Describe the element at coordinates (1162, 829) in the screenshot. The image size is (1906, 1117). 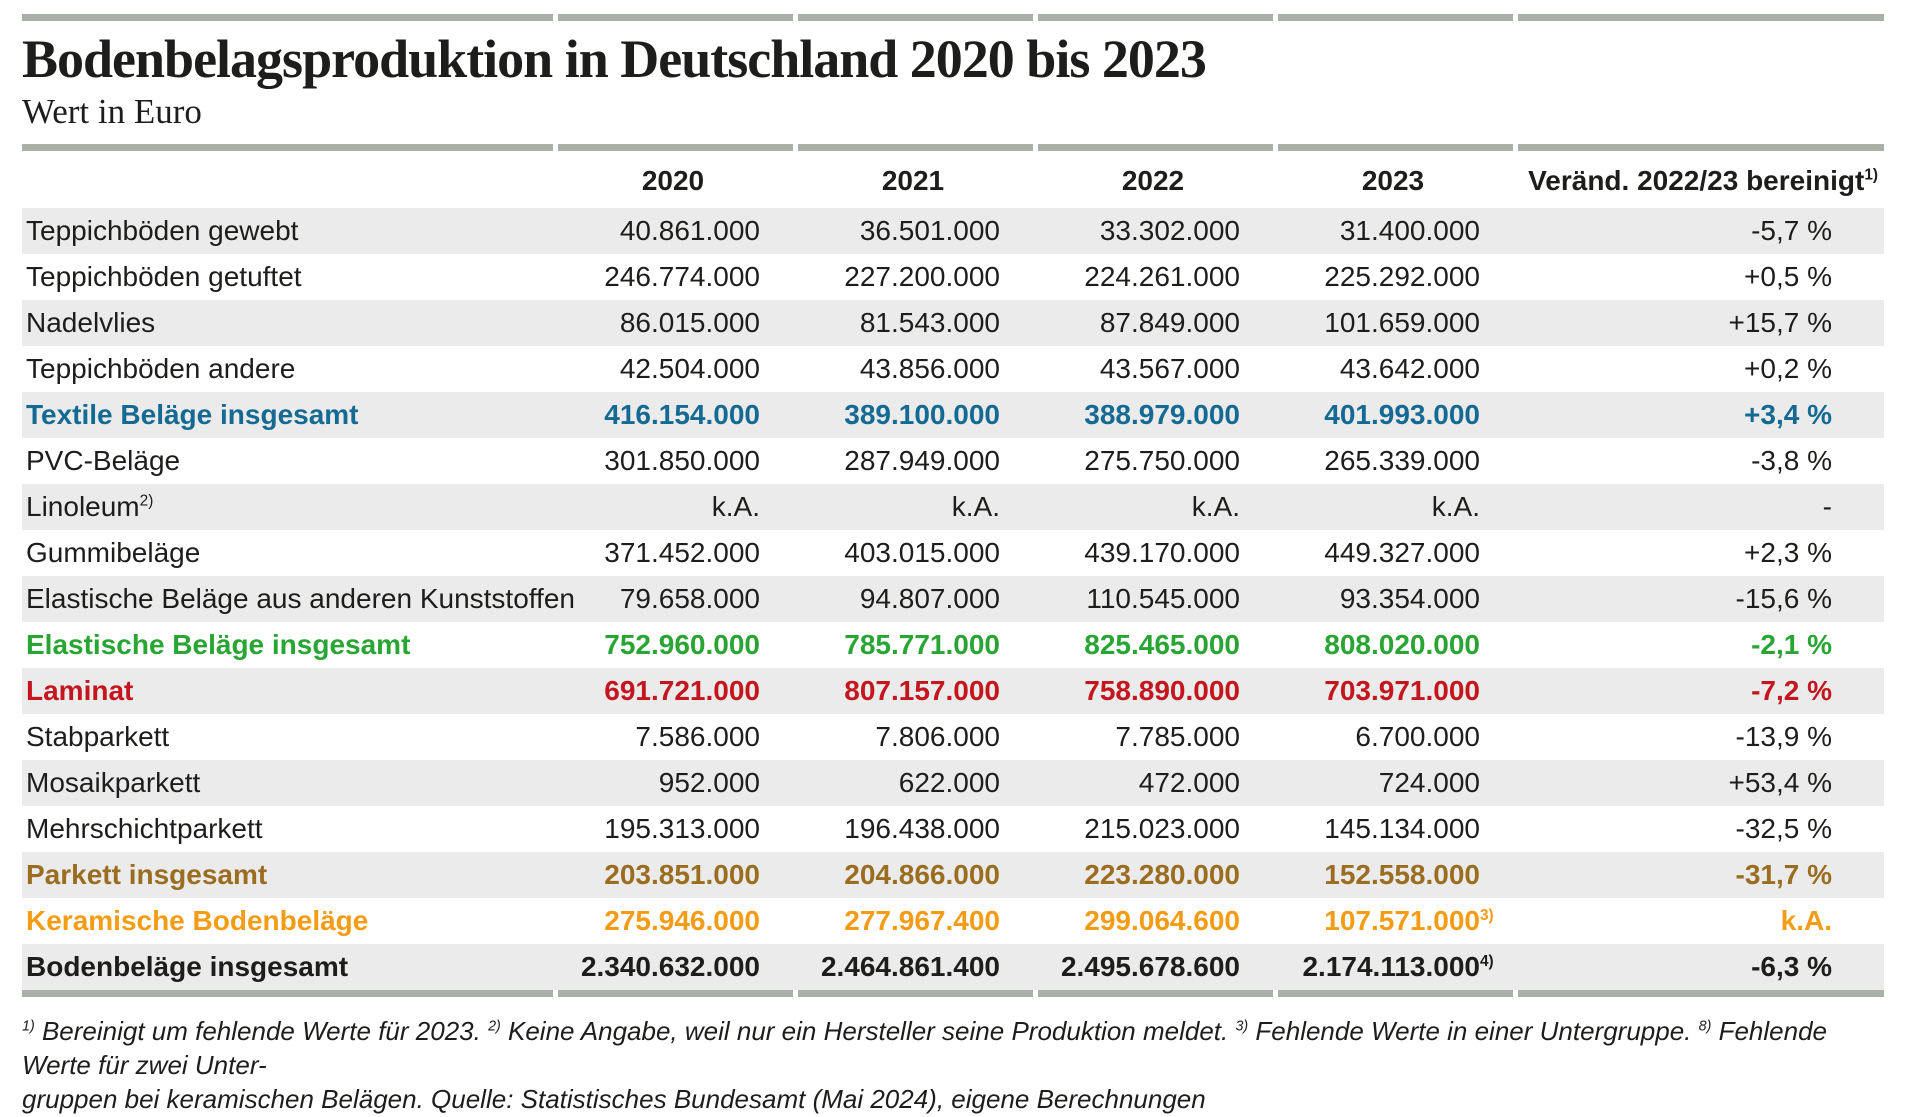
I see `value-2022: 215.023.000` at that location.